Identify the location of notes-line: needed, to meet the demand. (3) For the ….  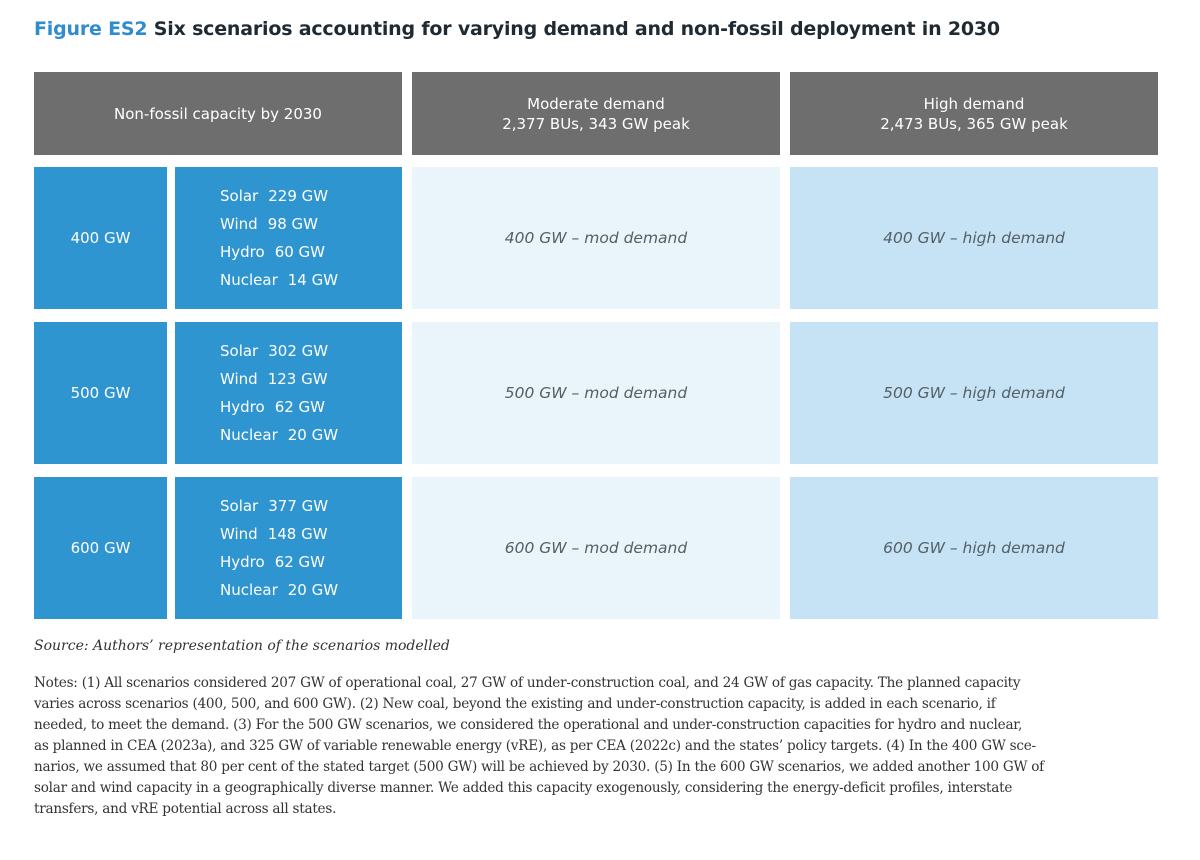
(528, 725).